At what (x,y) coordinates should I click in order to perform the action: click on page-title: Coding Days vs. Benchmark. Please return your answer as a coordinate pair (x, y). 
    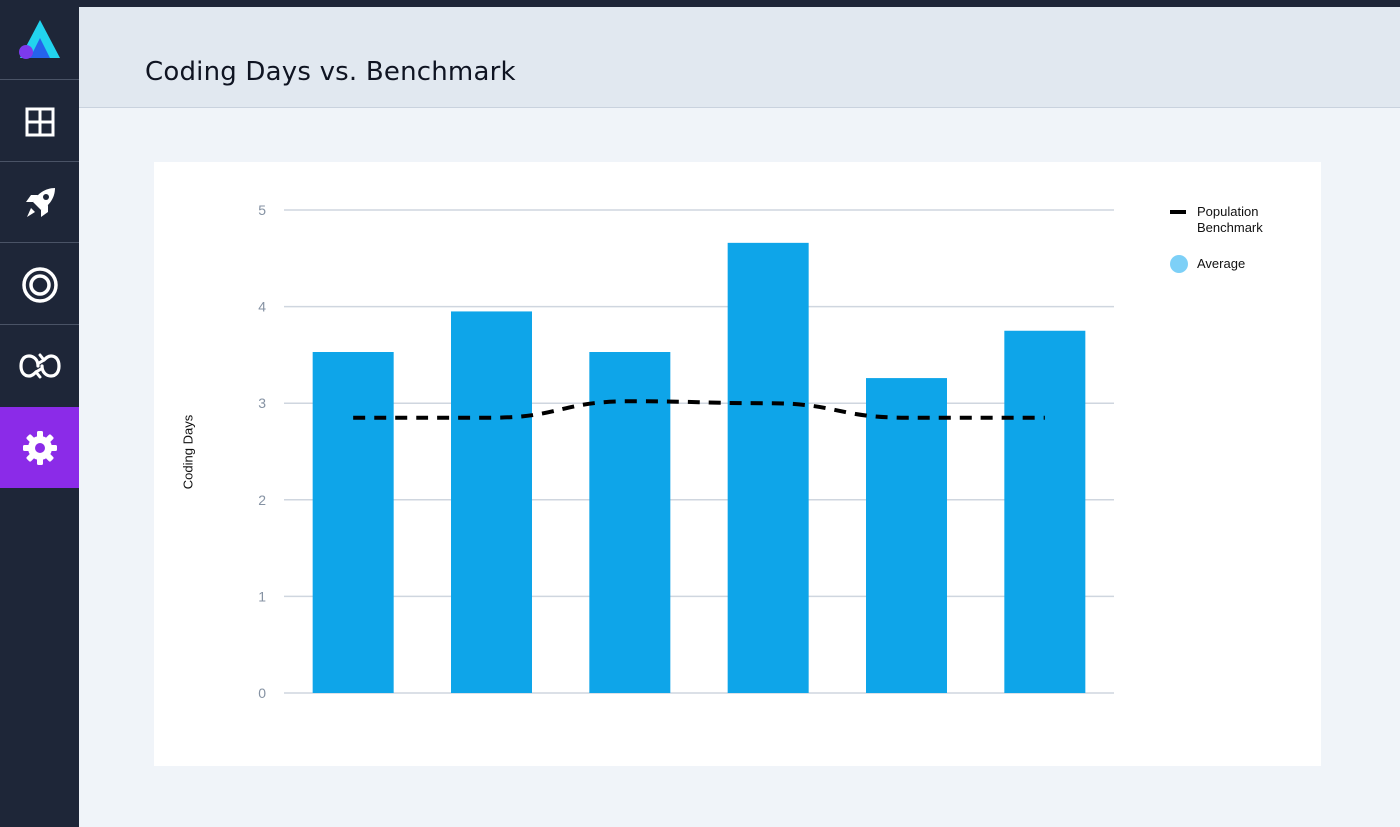
    Looking at the image, I should click on (330, 72).